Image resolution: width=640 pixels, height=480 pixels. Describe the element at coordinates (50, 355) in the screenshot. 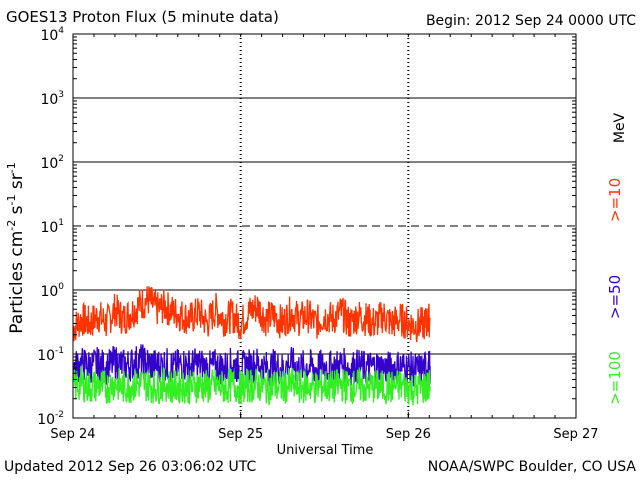

I see `y-tick-label: 10⁻¹` at that location.